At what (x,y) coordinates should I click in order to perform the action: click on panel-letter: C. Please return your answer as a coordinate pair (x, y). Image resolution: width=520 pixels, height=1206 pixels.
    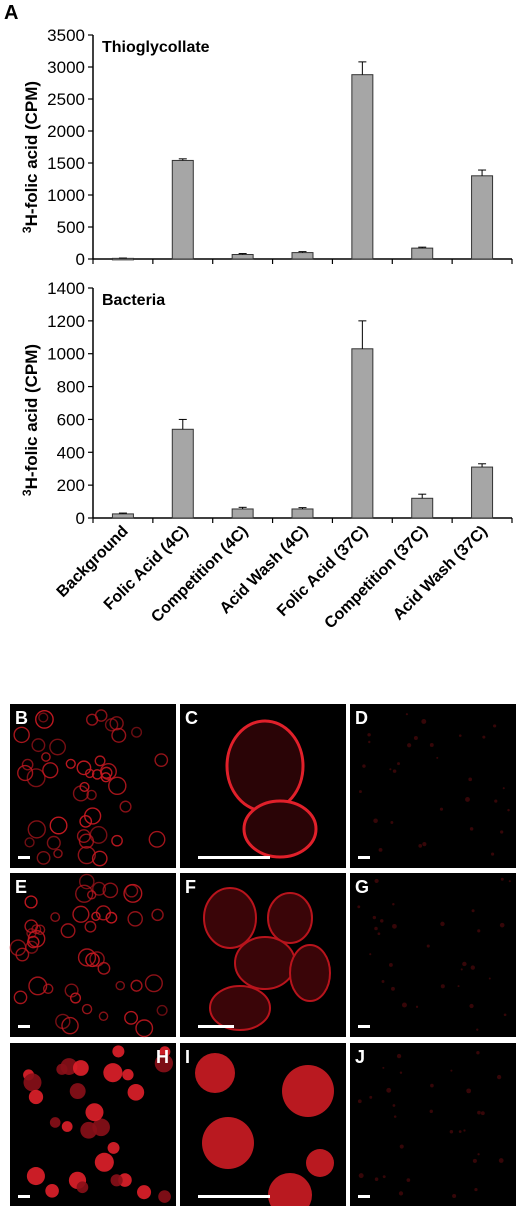
    Looking at the image, I should click on (191, 718).